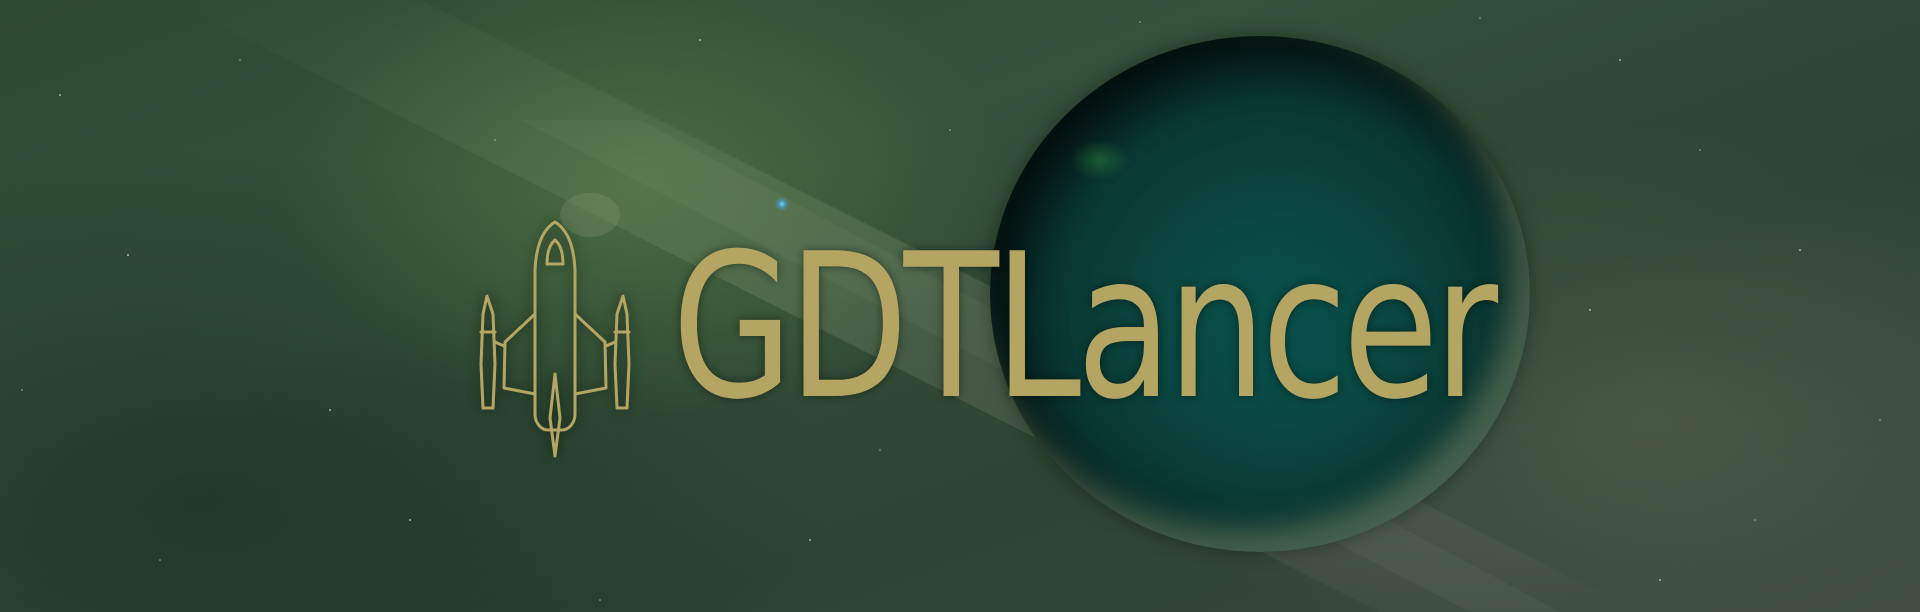  Describe the element at coordinates (782, 204) in the screenshot. I see `blue-star` at that location.